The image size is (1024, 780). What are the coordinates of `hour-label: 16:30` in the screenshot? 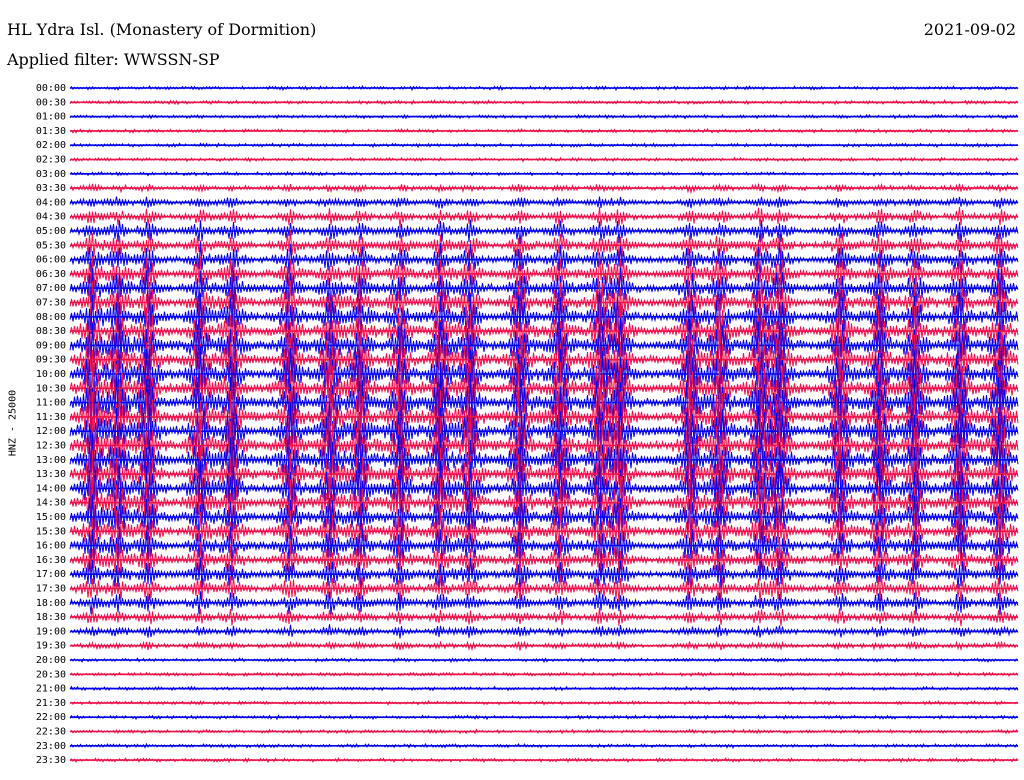 It's located at (51, 560).